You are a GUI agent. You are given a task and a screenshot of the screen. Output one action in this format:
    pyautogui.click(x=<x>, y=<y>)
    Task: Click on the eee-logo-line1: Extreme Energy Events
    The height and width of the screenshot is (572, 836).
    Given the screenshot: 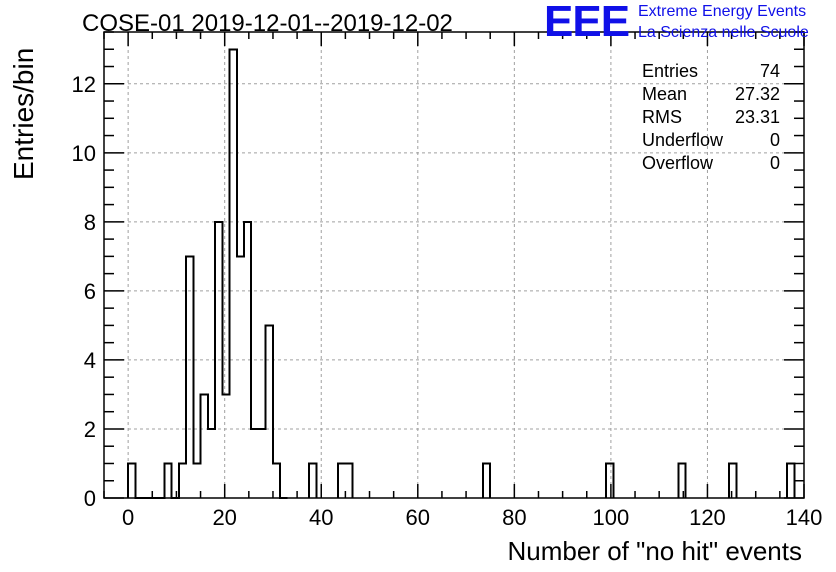 What is the action you would take?
    pyautogui.click(x=722, y=11)
    